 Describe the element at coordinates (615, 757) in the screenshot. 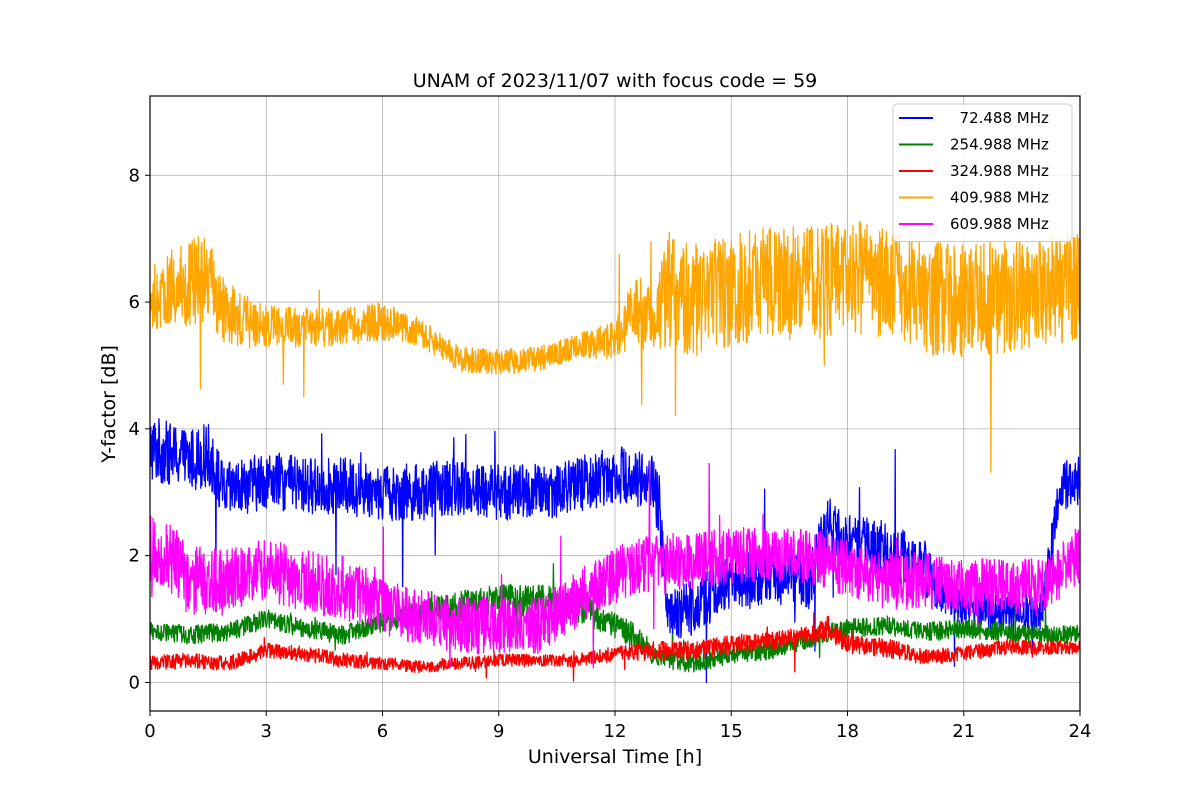

I see `x-axis-label: Universal Time [h]` at that location.